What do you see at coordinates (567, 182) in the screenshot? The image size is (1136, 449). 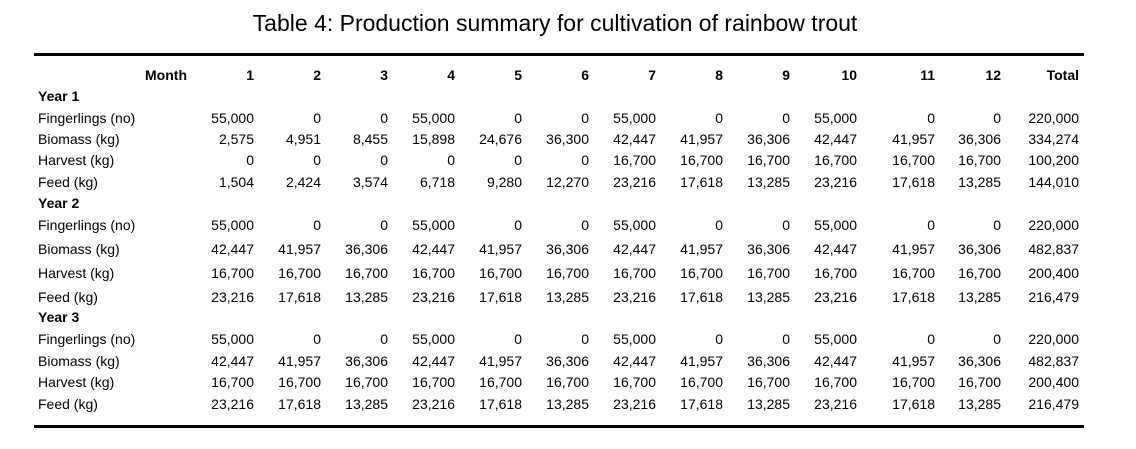 I see `table-cell: 12,270` at bounding box center [567, 182].